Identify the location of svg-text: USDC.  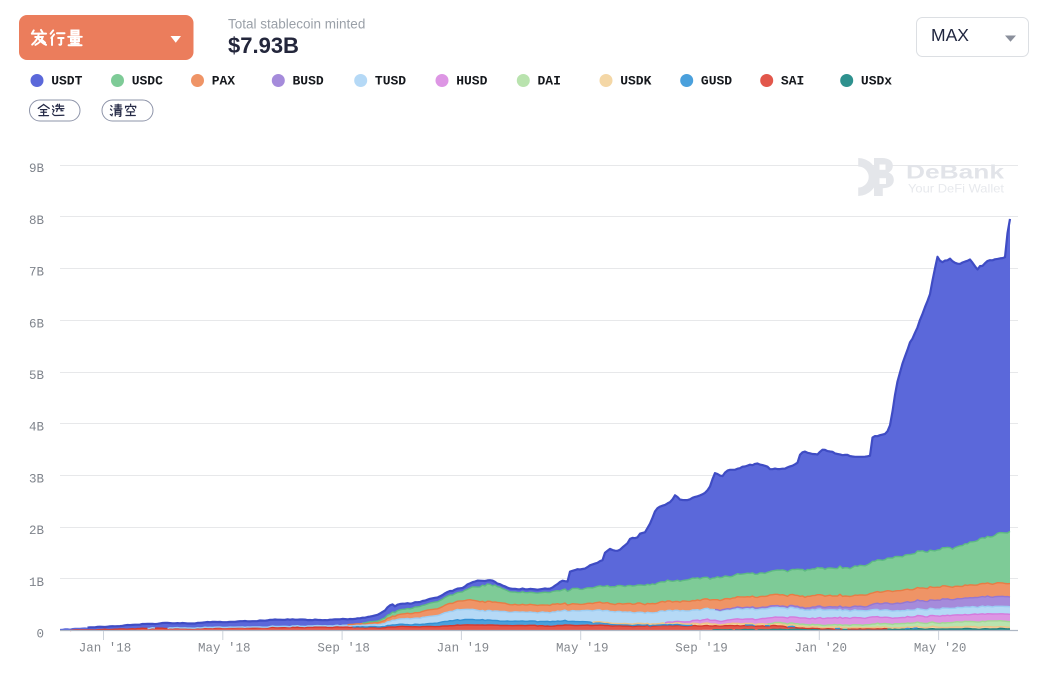
(147, 81).